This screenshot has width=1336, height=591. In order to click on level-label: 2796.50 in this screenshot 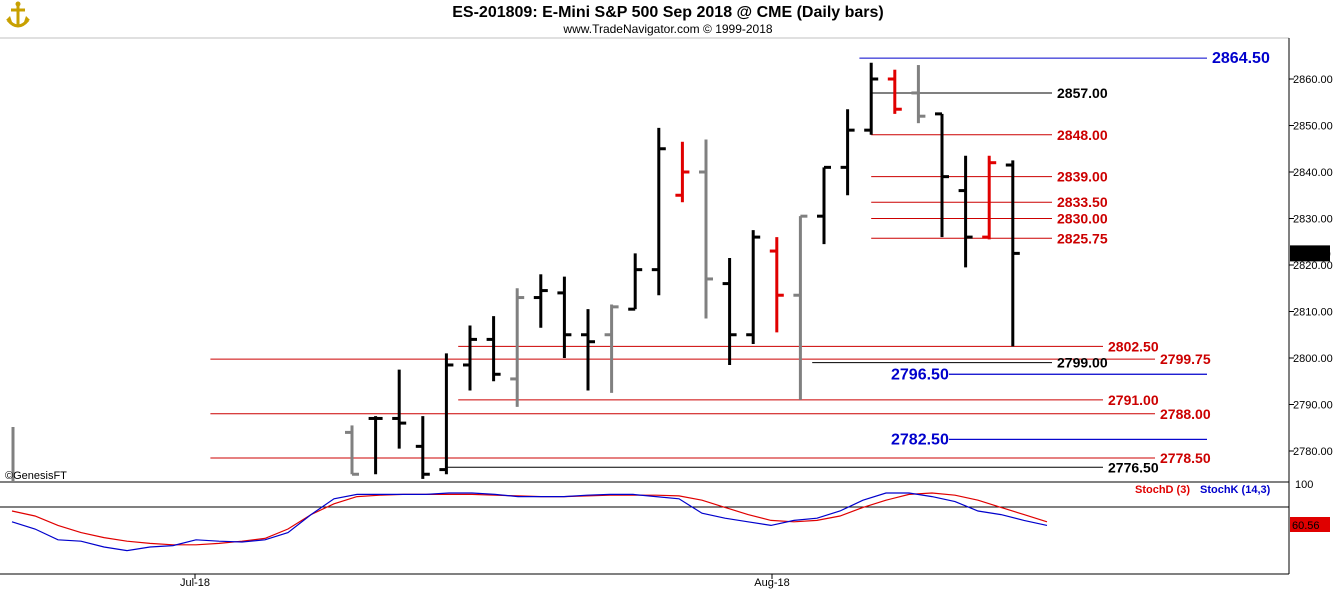, I will do `click(920, 374)`.